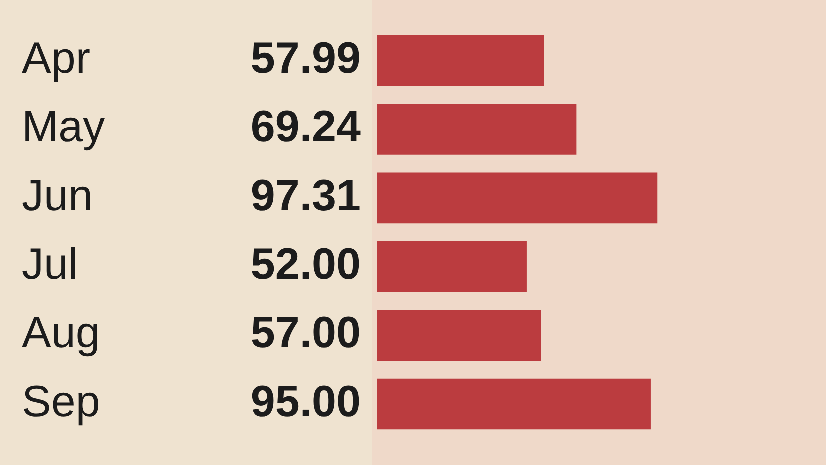 The height and width of the screenshot is (465, 826). I want to click on y-tick-label: Sep, so click(61, 401).